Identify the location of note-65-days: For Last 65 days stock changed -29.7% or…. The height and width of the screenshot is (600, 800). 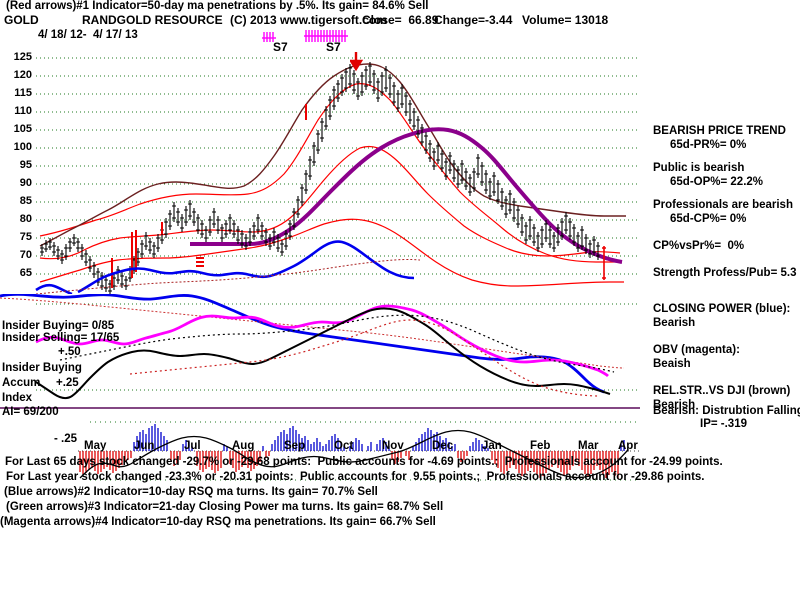
(364, 462).